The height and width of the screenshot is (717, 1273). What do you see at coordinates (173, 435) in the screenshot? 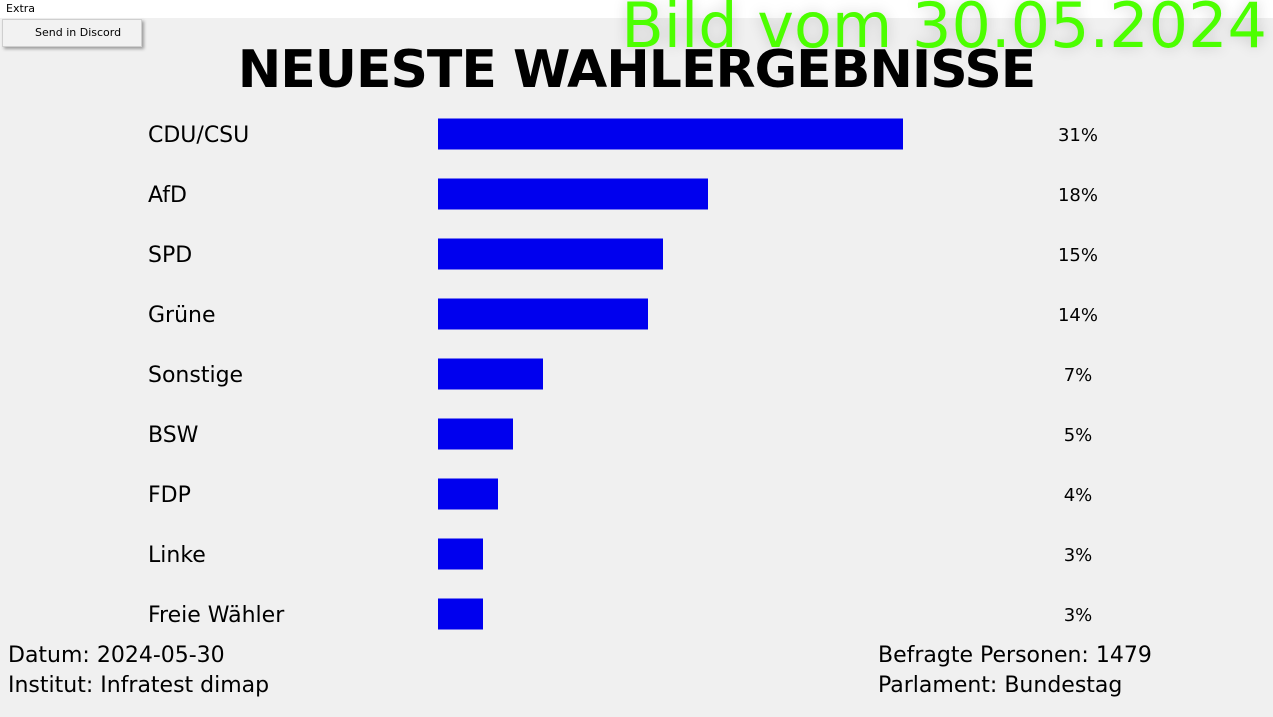
I see `category-label: BSW` at bounding box center [173, 435].